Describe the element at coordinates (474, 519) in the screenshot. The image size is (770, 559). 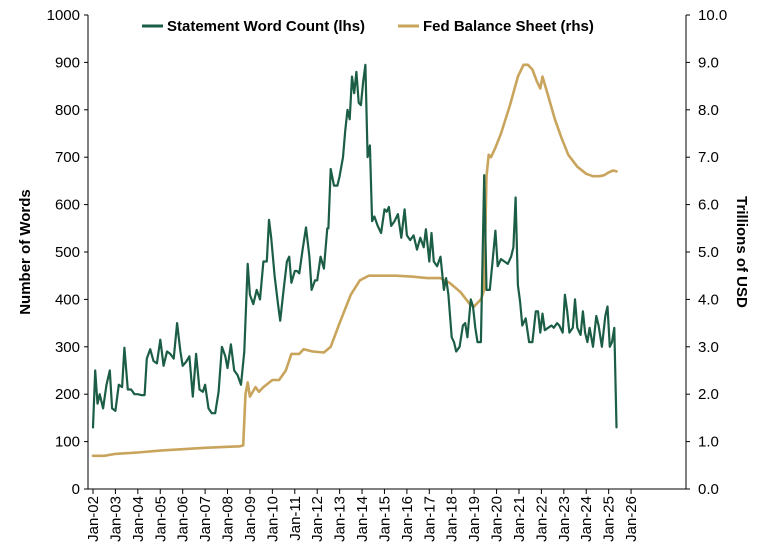
I see `x-tick-label: Jan-19` at that location.